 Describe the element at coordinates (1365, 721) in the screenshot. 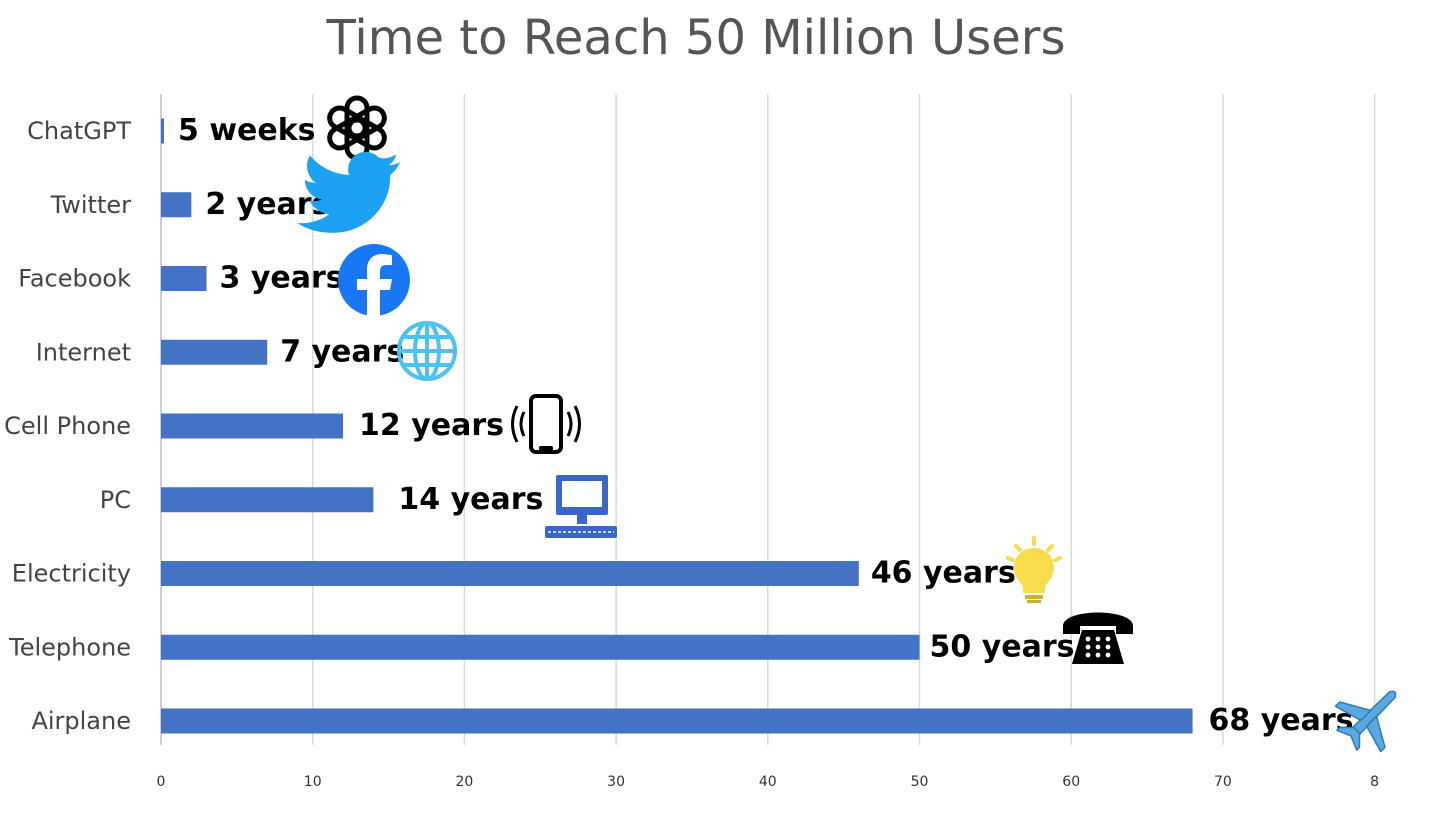

I see `airplane-icon` at that location.